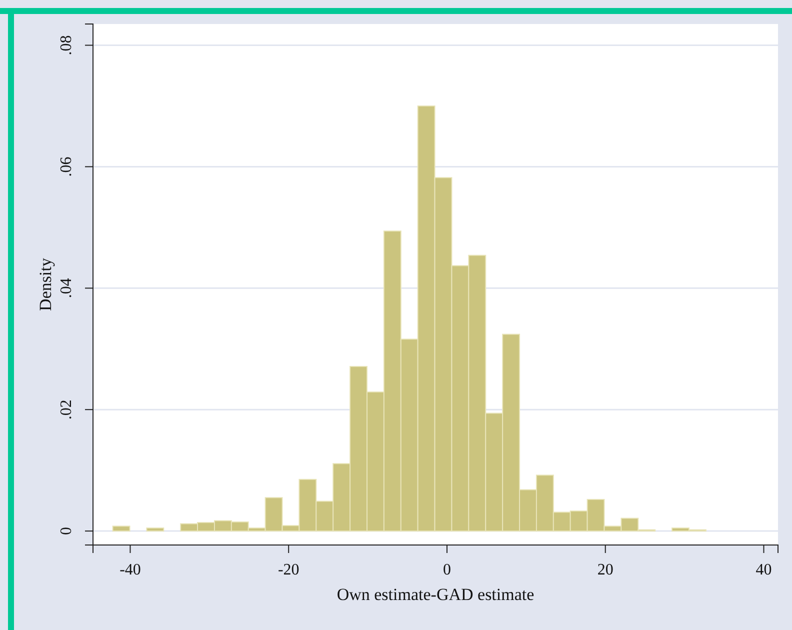 The width and height of the screenshot is (792, 630). What do you see at coordinates (289, 569) in the screenshot?
I see `x-tick-label: -20` at bounding box center [289, 569].